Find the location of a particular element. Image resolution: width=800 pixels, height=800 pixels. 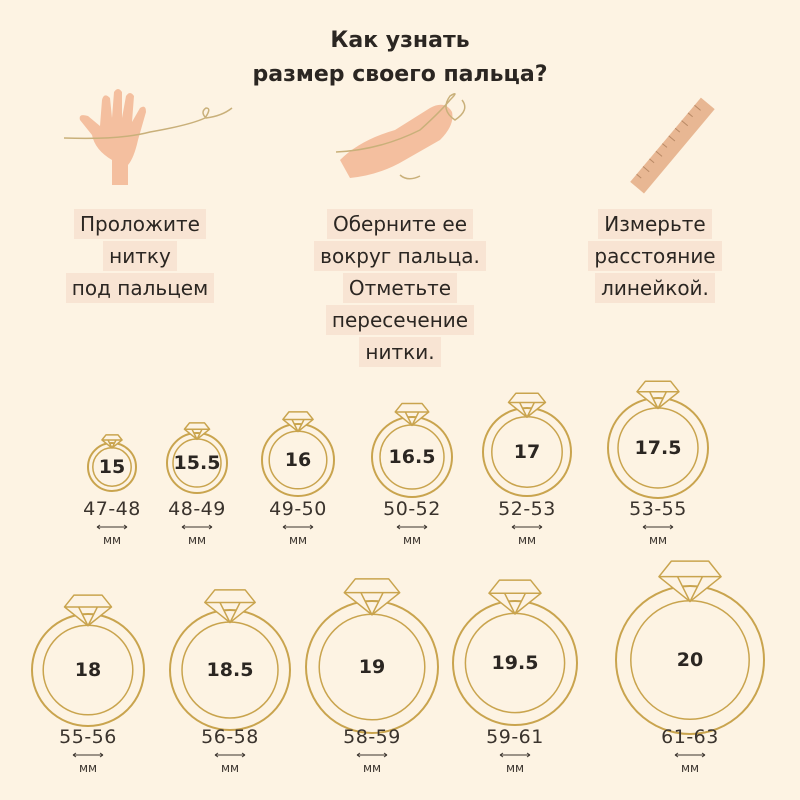

diameter-range: 52-53 is located at coordinates (527, 509).